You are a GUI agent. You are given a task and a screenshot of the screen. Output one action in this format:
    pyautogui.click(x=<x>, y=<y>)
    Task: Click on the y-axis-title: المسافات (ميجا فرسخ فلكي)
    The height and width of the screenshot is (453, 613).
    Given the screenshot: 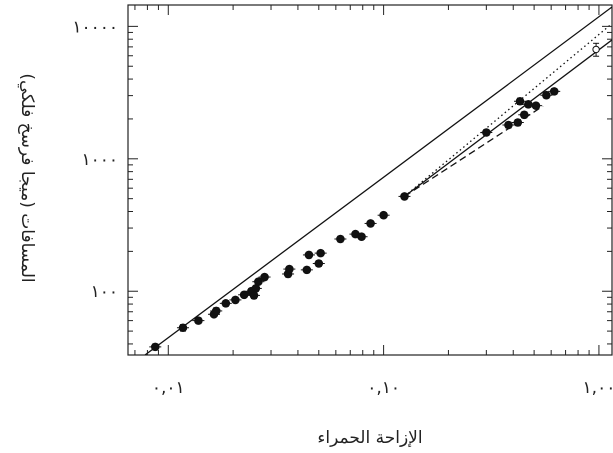 What is the action you would take?
    pyautogui.click(x=27, y=177)
    